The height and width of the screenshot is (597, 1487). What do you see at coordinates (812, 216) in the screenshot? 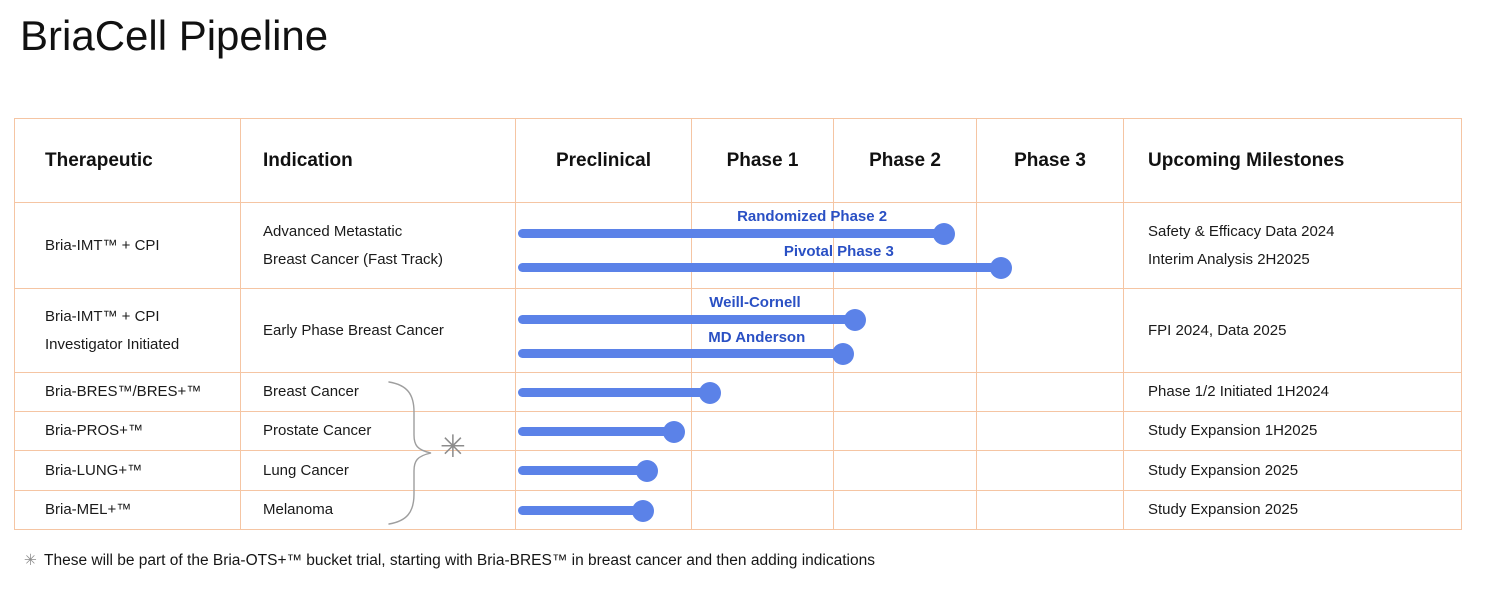
I see `bar-label: Randomized Phase 2` at bounding box center [812, 216].